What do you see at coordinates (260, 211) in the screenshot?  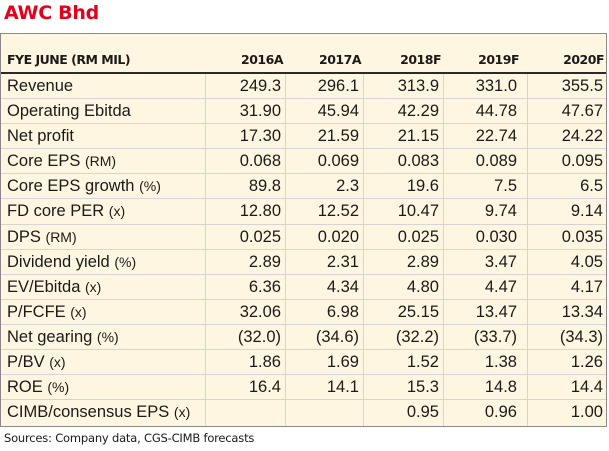 I see `table-cell: 12.80` at bounding box center [260, 211].